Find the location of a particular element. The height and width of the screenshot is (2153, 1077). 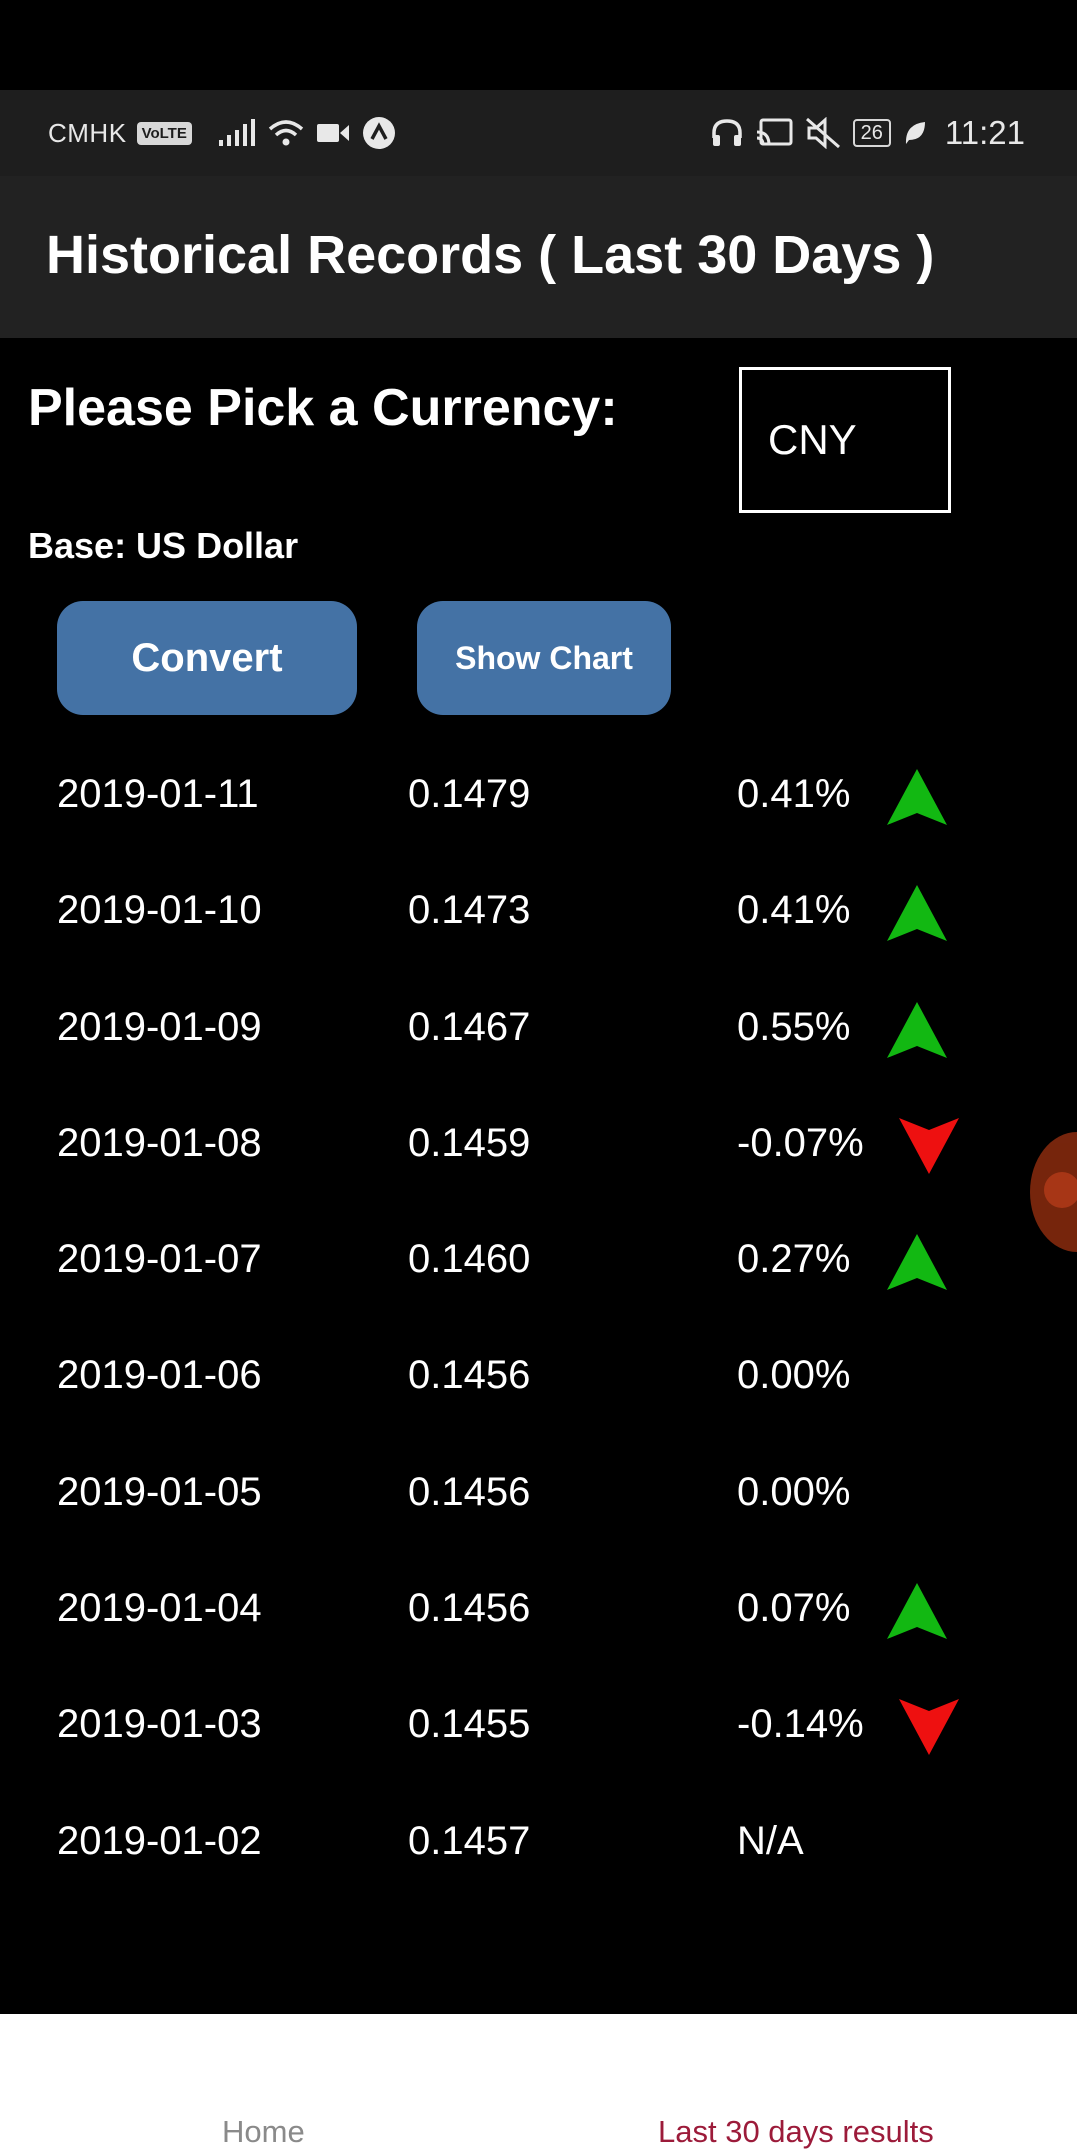

record-date: 2019-01-09 is located at coordinates (159, 1026).